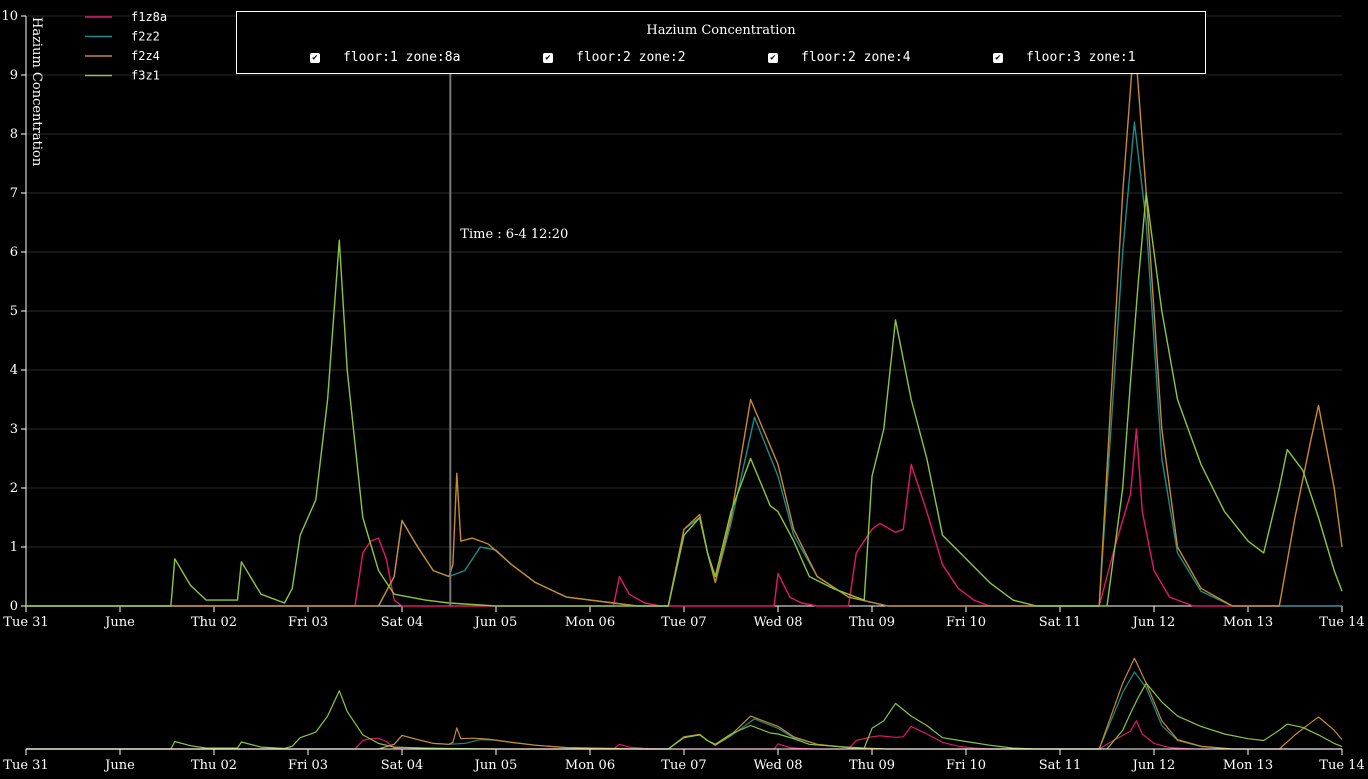 The width and height of the screenshot is (1368, 779). Describe the element at coordinates (402, 57) in the screenshot. I see `filter-label: floor:1 zone:8a` at that location.